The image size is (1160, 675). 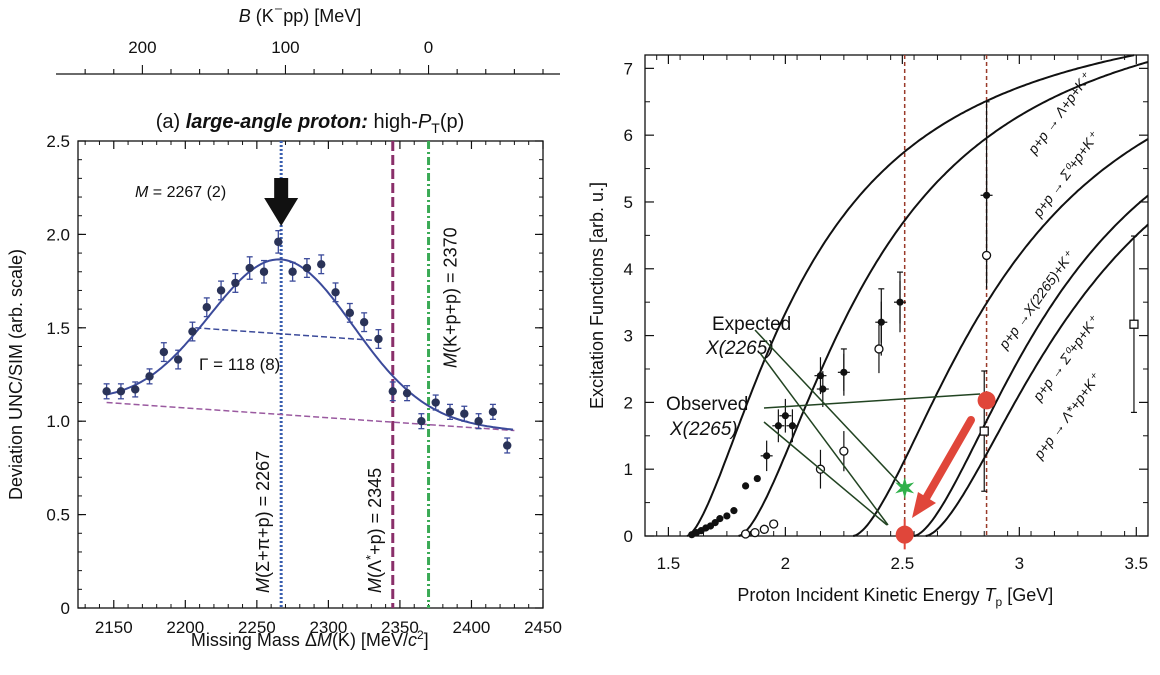 I want to click on label-expected: Expected, so click(x=751, y=324).